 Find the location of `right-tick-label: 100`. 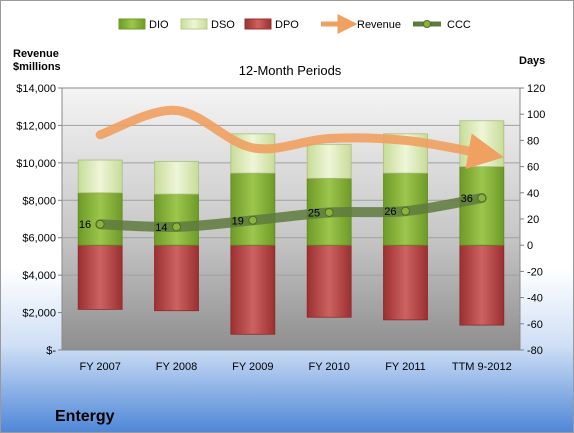

right-tick-label: 100 is located at coordinates (536, 115).